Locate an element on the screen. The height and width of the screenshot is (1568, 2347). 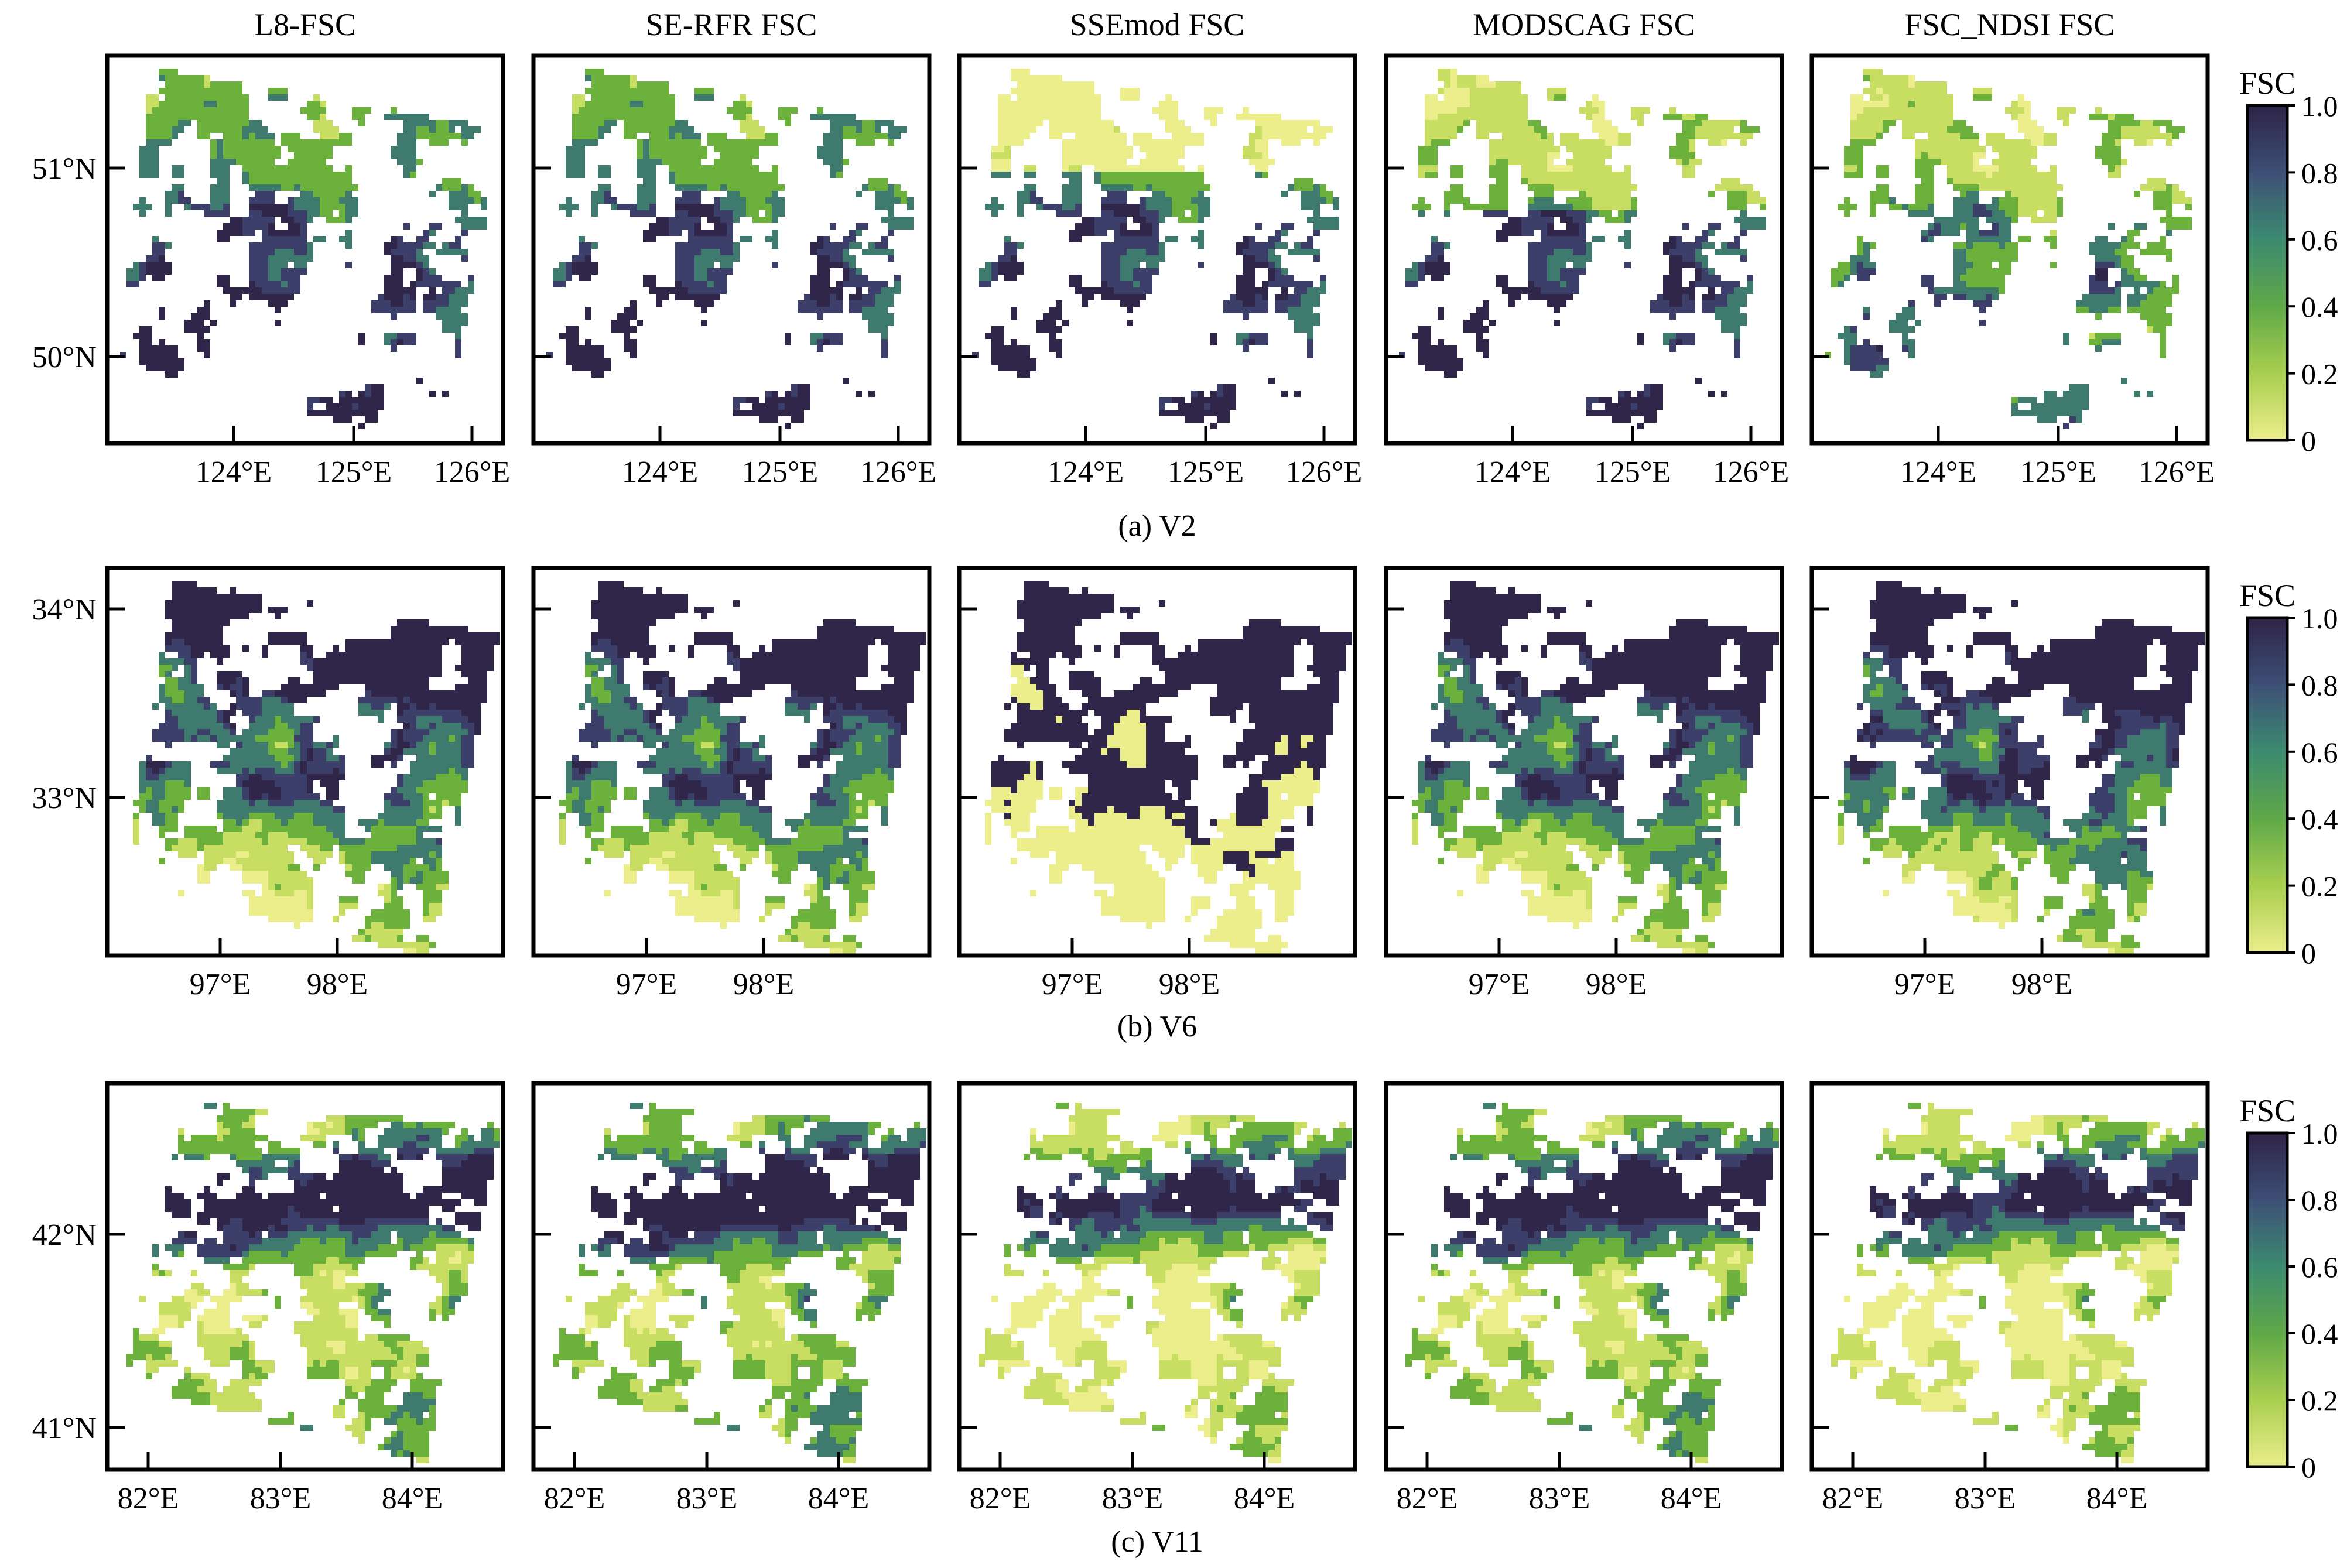
lat-tick-label: 41°N is located at coordinates (64, 1428).